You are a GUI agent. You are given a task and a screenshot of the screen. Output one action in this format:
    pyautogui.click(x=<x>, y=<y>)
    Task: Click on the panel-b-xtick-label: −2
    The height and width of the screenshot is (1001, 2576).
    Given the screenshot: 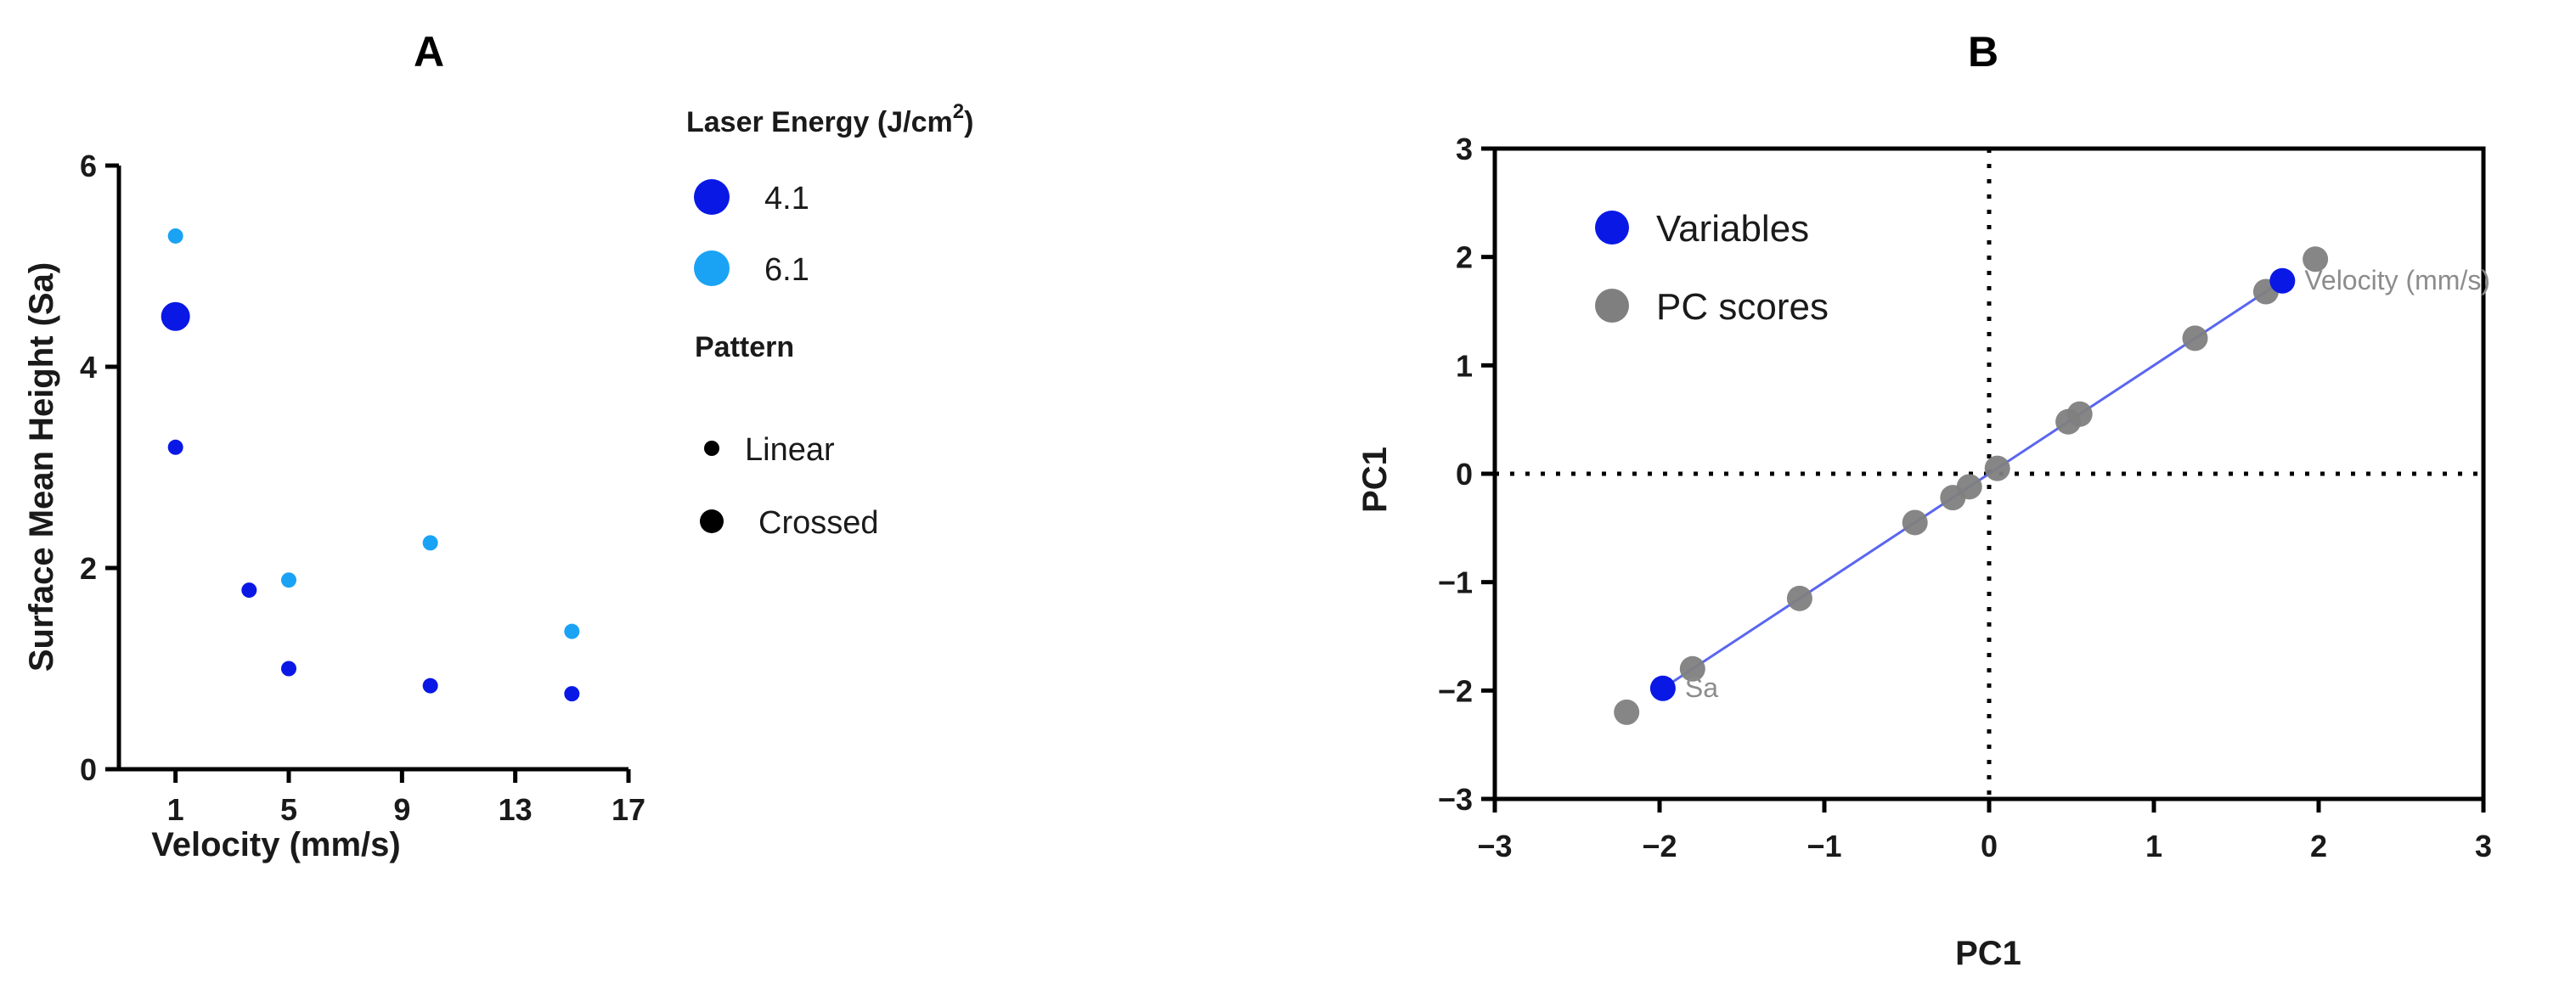 What is the action you would take?
    pyautogui.click(x=1659, y=846)
    